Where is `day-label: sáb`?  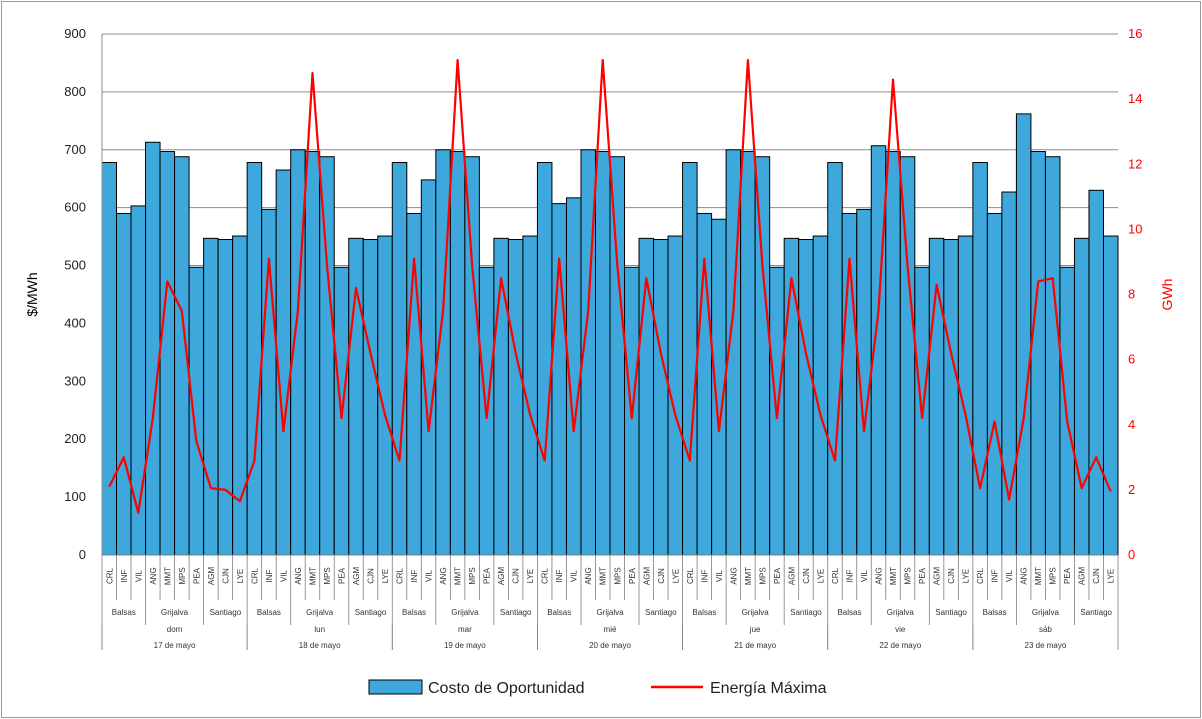 day-label: sáb is located at coordinates (1045, 629).